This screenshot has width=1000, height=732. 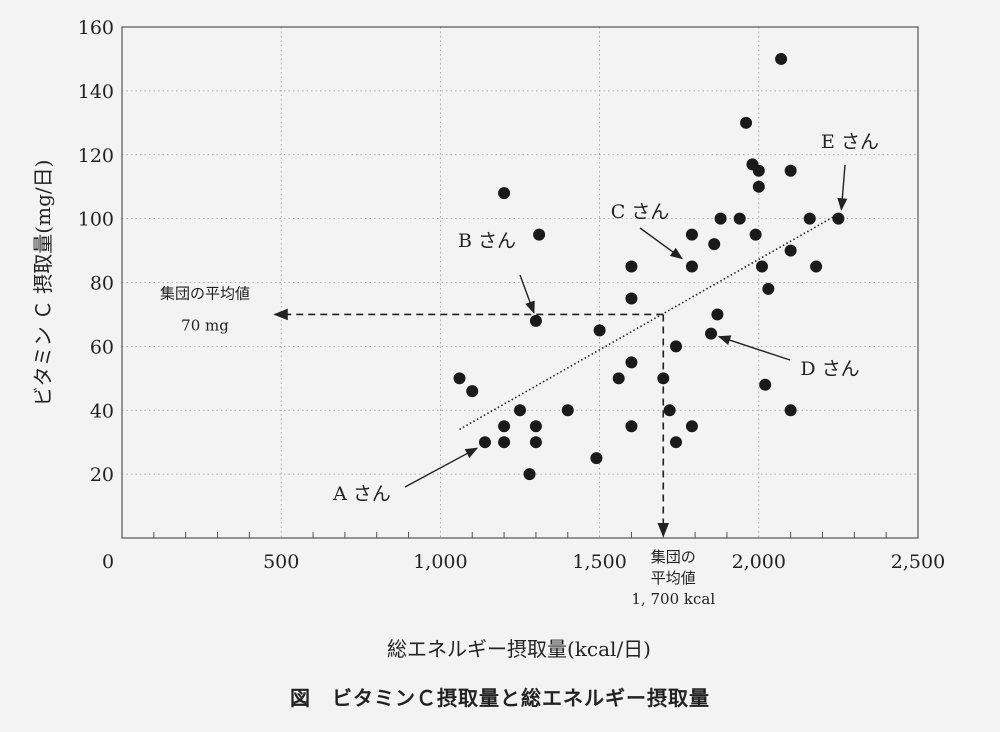 I want to click on x-tick-label: 1,000, so click(x=440, y=562).